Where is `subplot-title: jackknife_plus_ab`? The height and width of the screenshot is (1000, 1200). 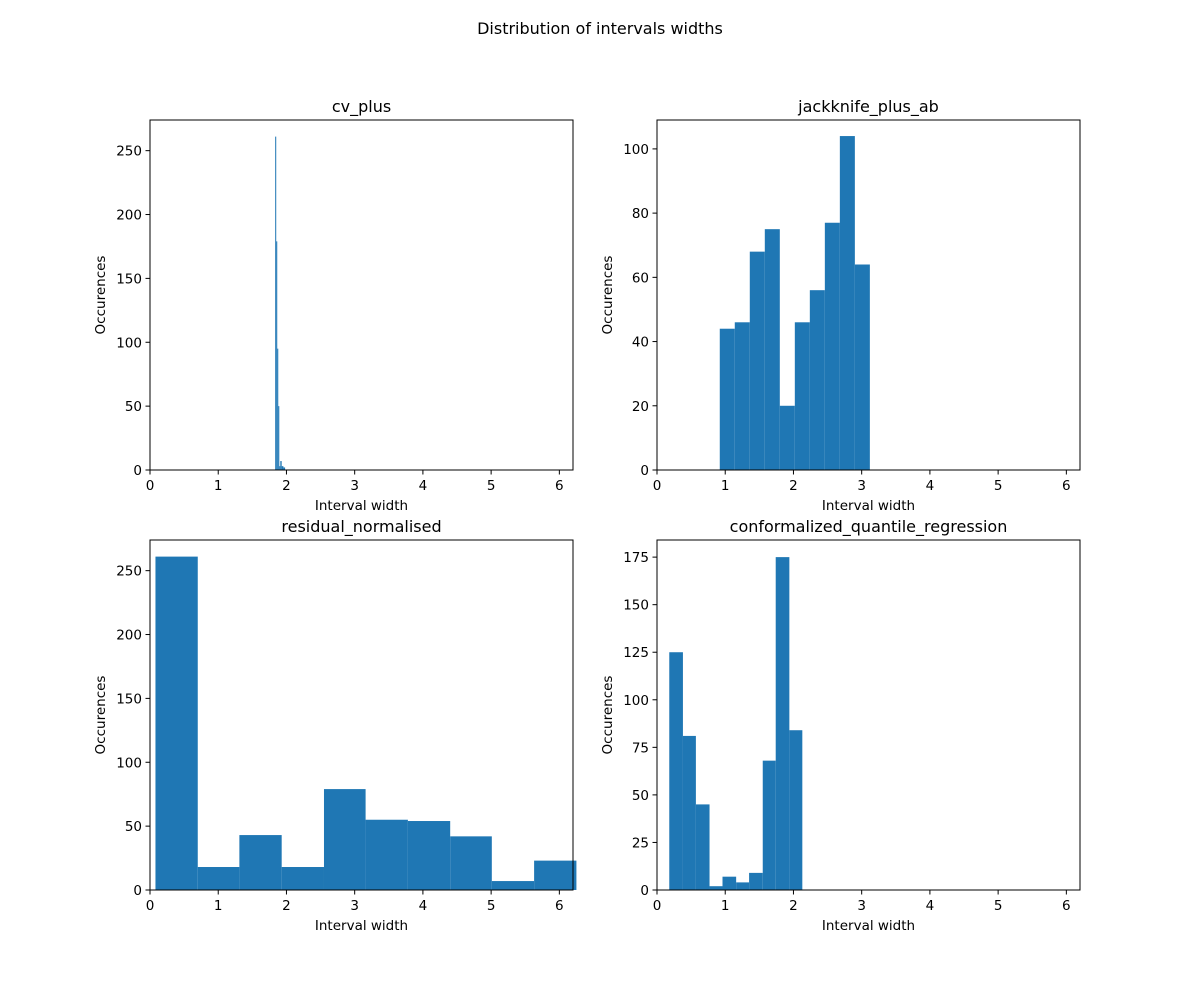
subplot-title: jackknife_plus_ab is located at coordinates (868, 107).